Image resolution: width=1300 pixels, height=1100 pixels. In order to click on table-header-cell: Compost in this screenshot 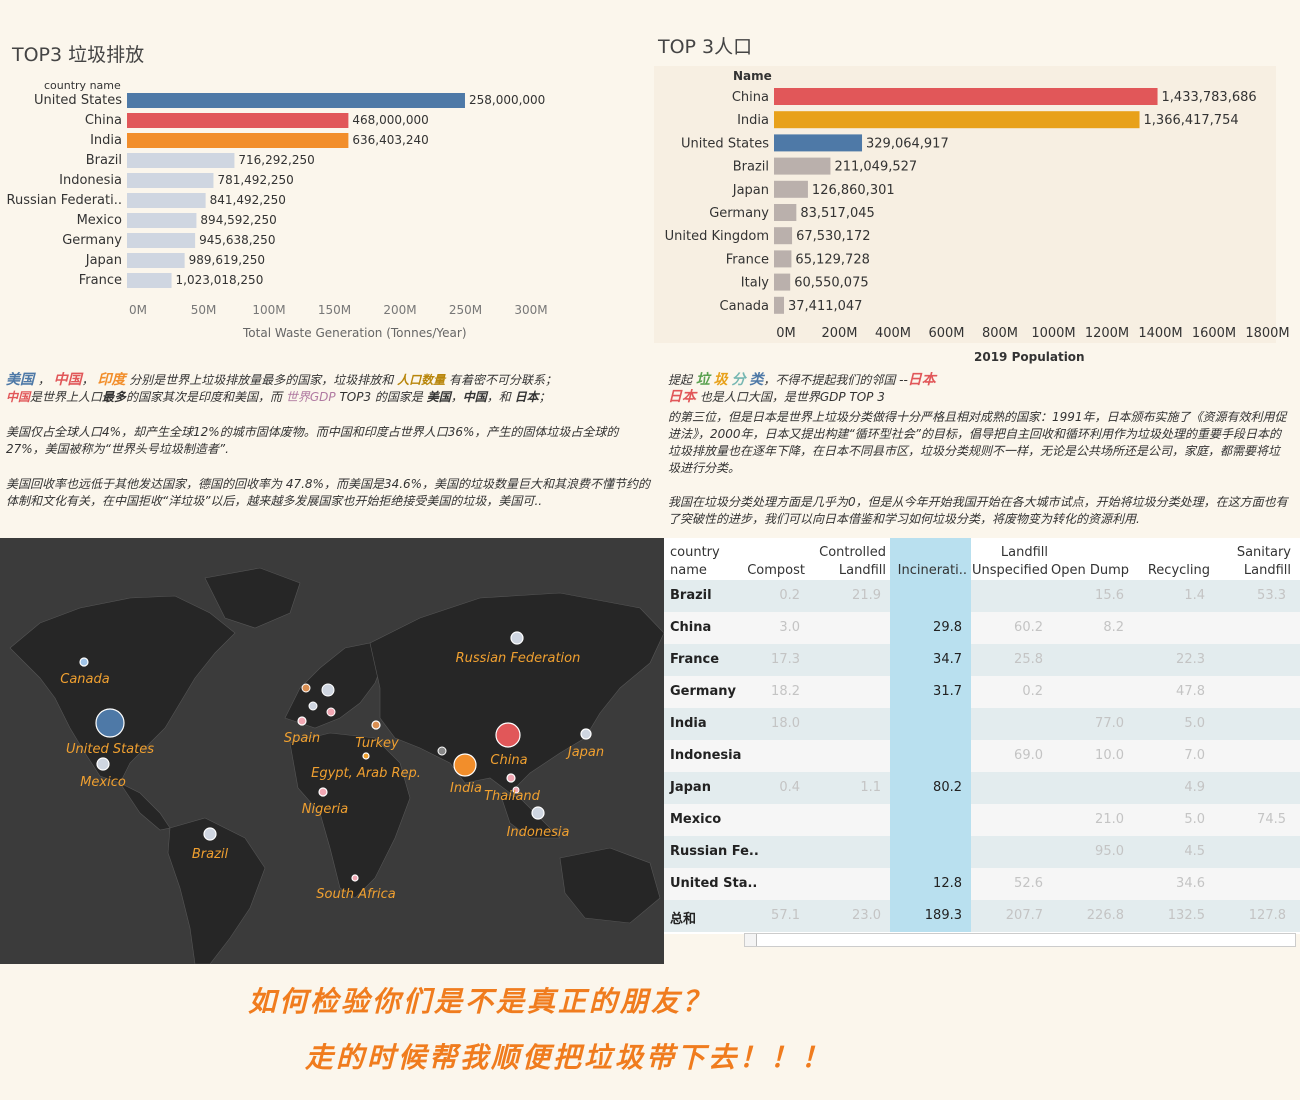, I will do `click(776, 570)`.